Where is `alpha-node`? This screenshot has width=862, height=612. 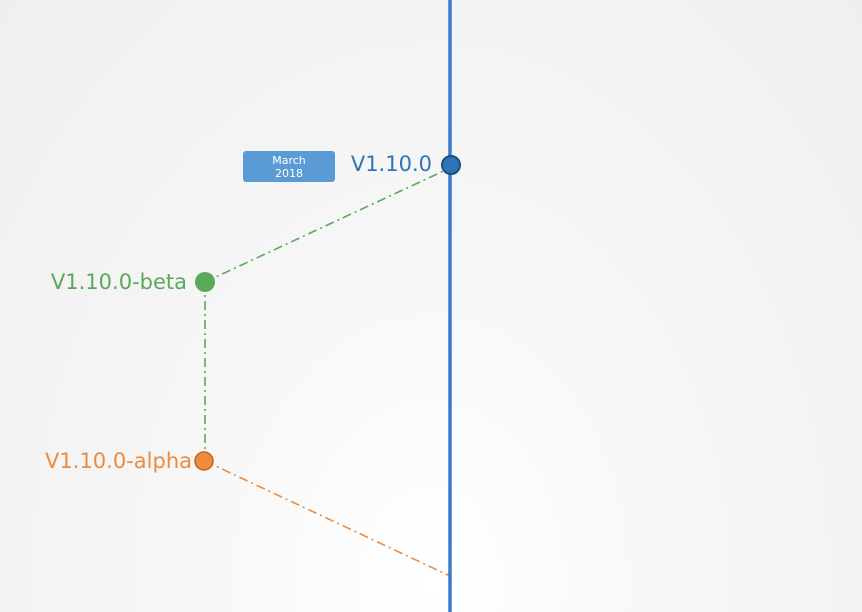
alpha-node is located at coordinates (204, 461).